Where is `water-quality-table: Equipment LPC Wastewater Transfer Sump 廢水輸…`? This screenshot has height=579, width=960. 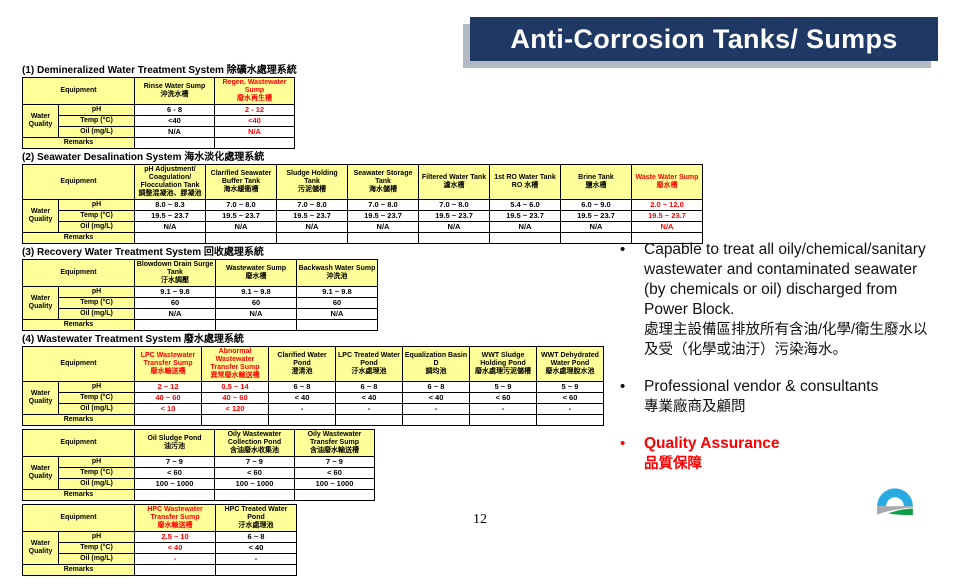
water-quality-table: Equipment LPC Wastewater Transfer Sump 廢水輸… is located at coordinates (313, 386).